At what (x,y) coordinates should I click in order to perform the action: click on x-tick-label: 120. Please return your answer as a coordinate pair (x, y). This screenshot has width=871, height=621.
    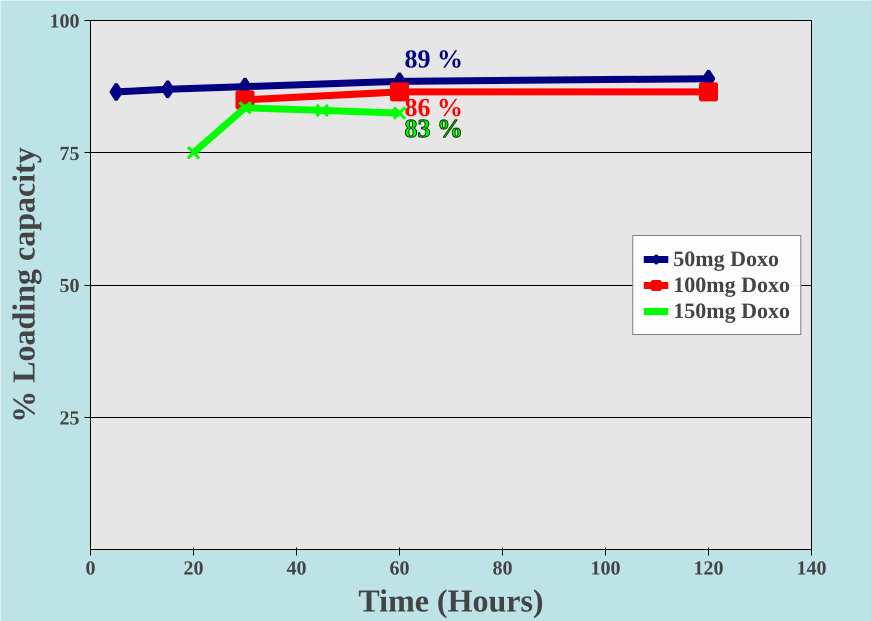
    Looking at the image, I should click on (709, 569).